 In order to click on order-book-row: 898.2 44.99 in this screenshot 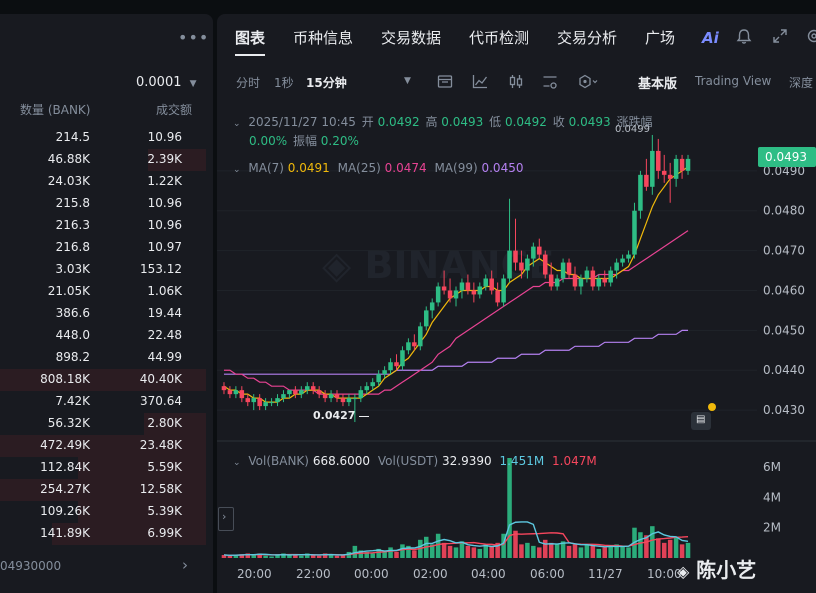, I will do `click(100, 358)`.